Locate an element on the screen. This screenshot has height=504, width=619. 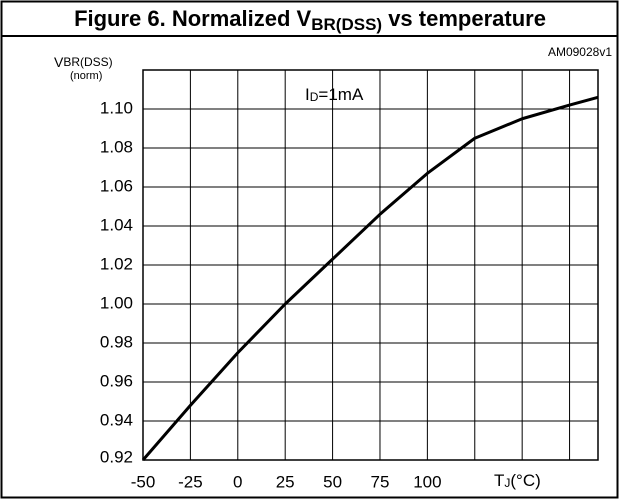
x-tick-label: 100 is located at coordinates (427, 481).